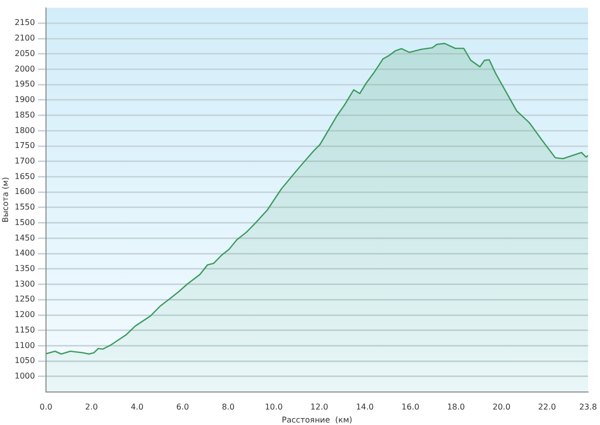  I want to click on y-tick-label: 1600, so click(24, 191).